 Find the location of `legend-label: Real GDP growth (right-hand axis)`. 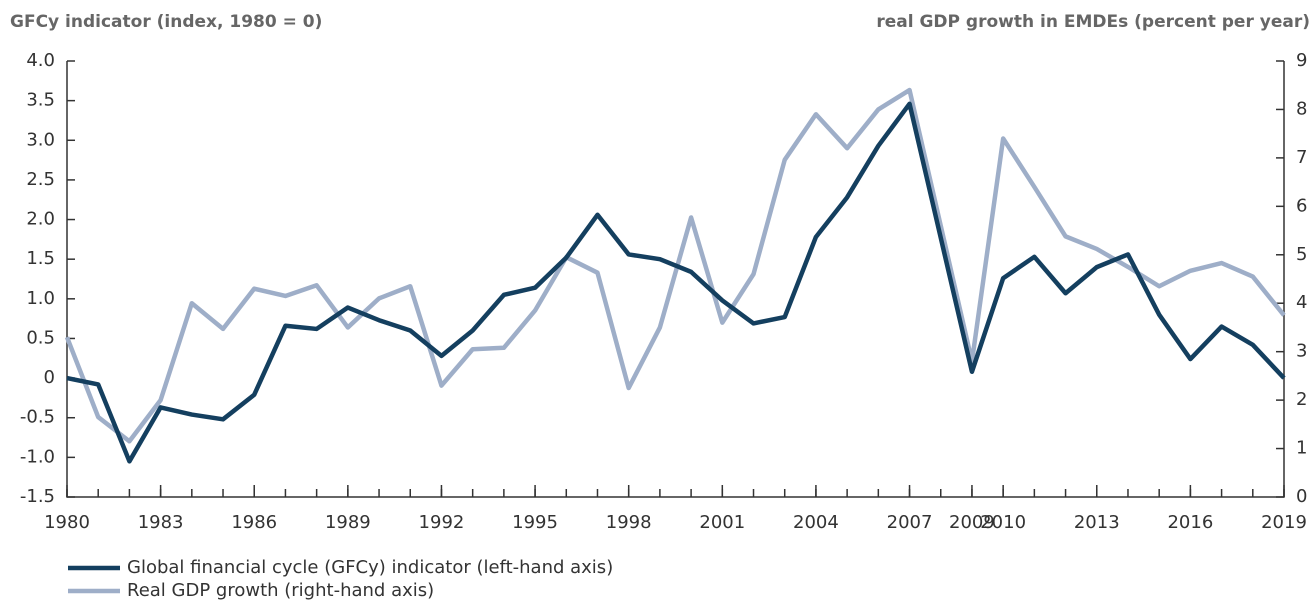

legend-label: Real GDP growth (right-hand axis) is located at coordinates (280, 590).